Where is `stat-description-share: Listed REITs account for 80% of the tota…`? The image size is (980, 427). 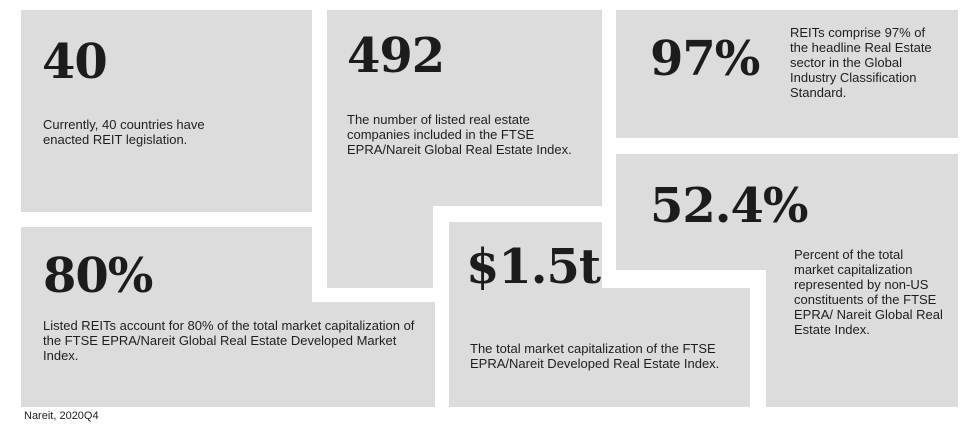 stat-description-share: Listed REITs account for 80% of the tota… is located at coordinates (229, 340).